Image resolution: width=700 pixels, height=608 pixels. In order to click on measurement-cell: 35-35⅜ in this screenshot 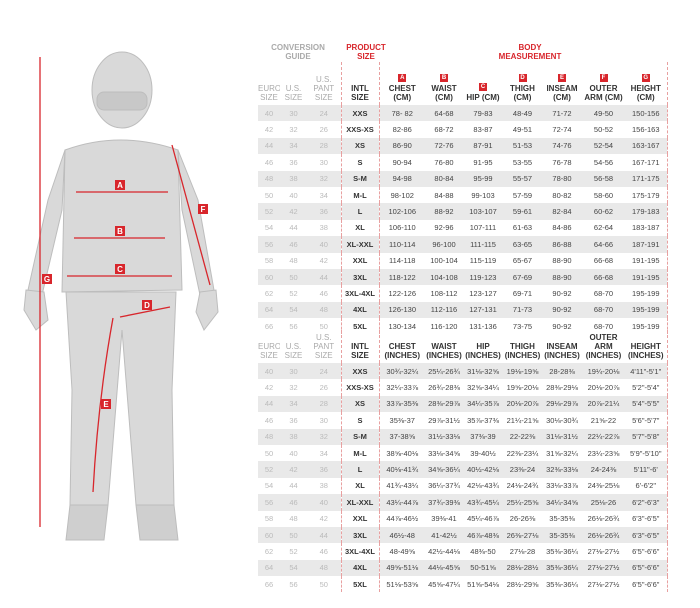, I will do `click(562, 535)`.